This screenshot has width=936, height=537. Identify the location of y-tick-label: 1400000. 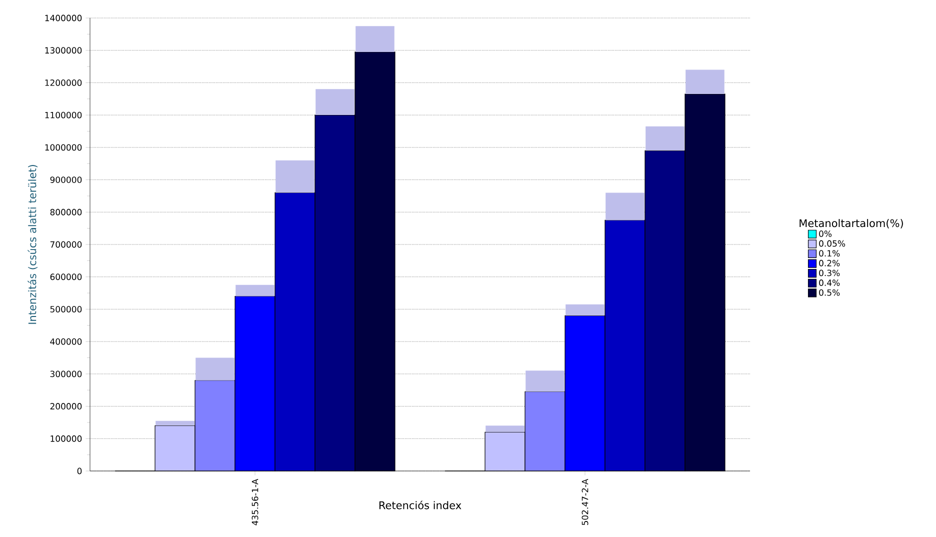
(63, 18).